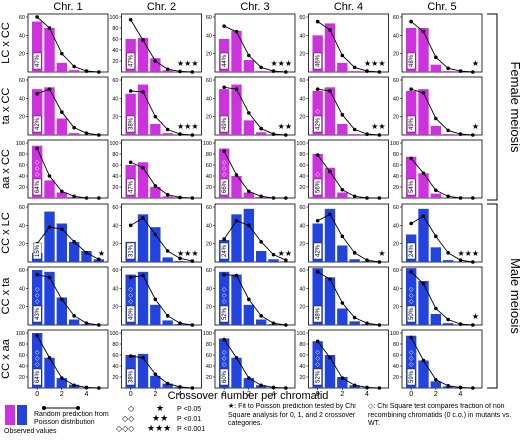  I want to click on pct-label: 31%, so click(132, 250).